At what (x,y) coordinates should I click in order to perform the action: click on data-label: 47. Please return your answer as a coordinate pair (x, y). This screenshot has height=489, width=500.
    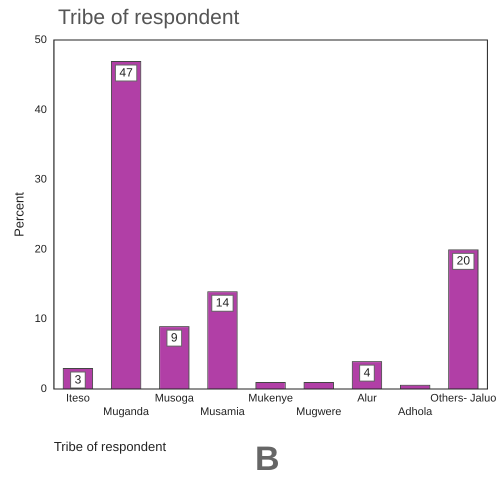
    Looking at the image, I should click on (126, 72).